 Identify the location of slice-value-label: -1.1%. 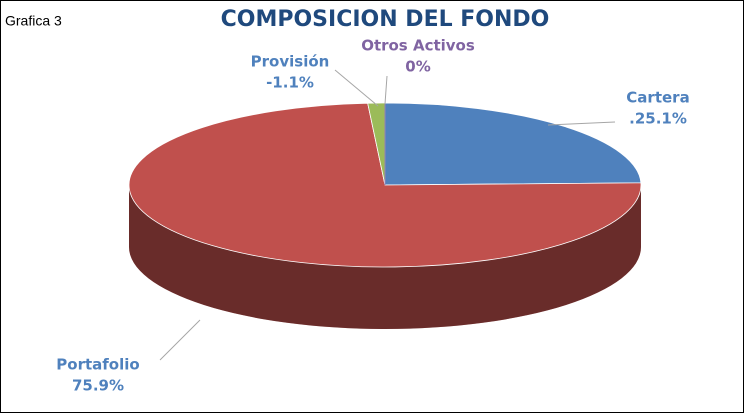
(290, 83).